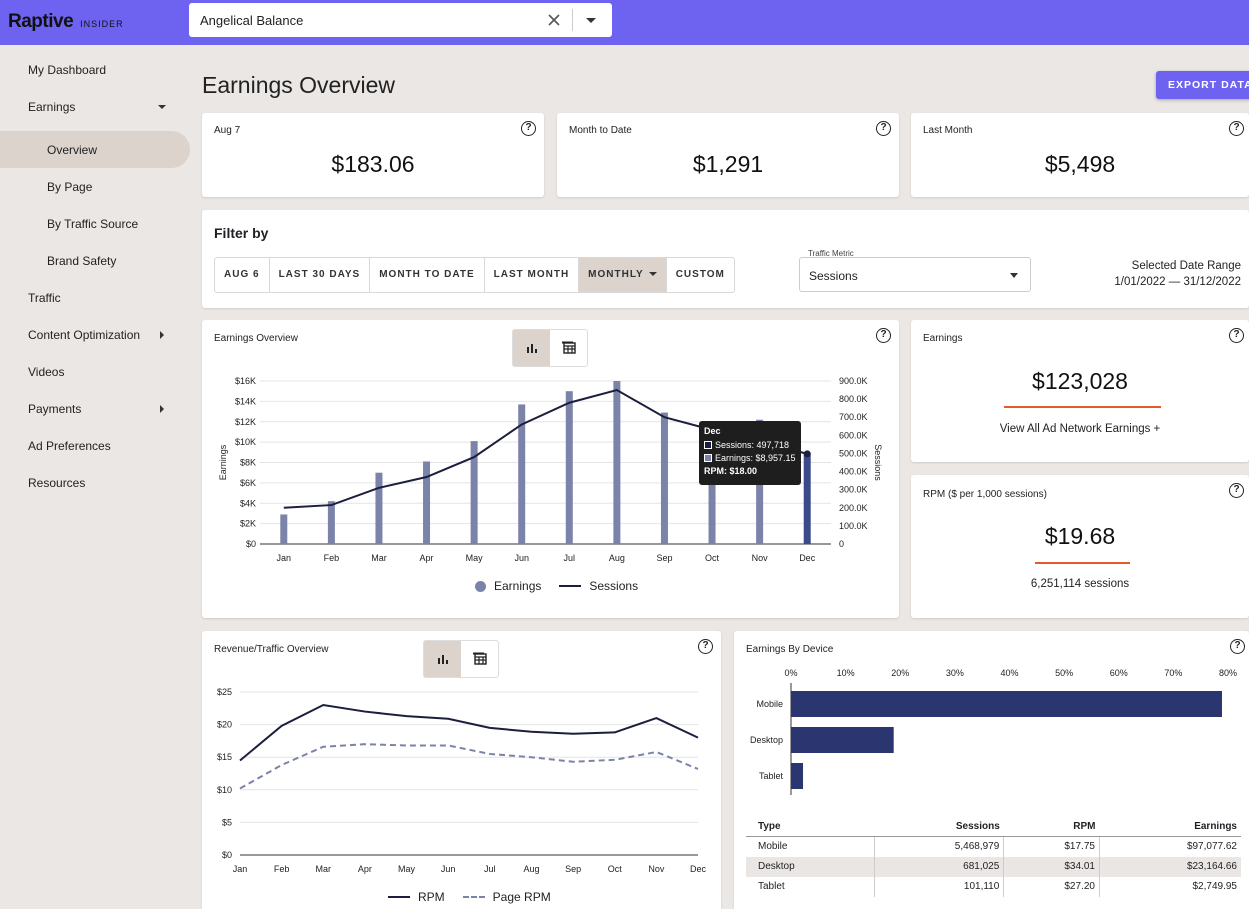  Describe the element at coordinates (518, 586) in the screenshot. I see `legend-earnings: Earnings` at that location.